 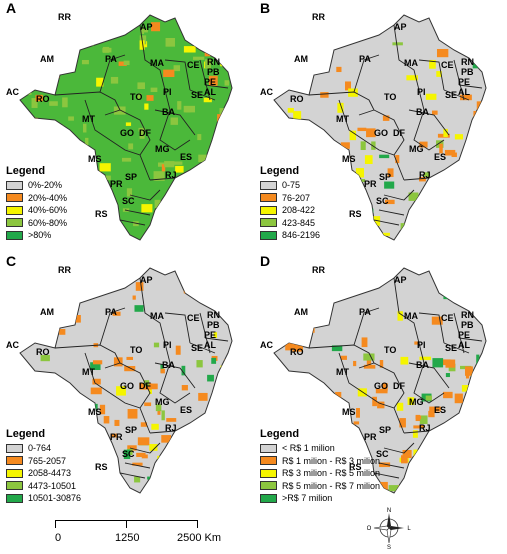 I want to click on state-label-sc: SC, so click(x=382, y=201).